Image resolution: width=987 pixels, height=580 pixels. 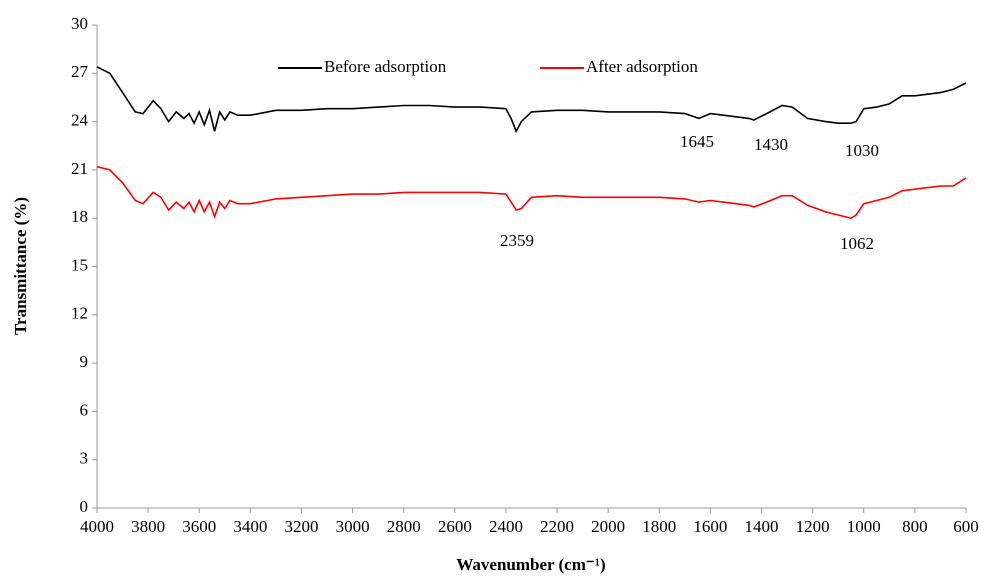 I want to click on y-tick-label: 30, so click(x=79, y=23).